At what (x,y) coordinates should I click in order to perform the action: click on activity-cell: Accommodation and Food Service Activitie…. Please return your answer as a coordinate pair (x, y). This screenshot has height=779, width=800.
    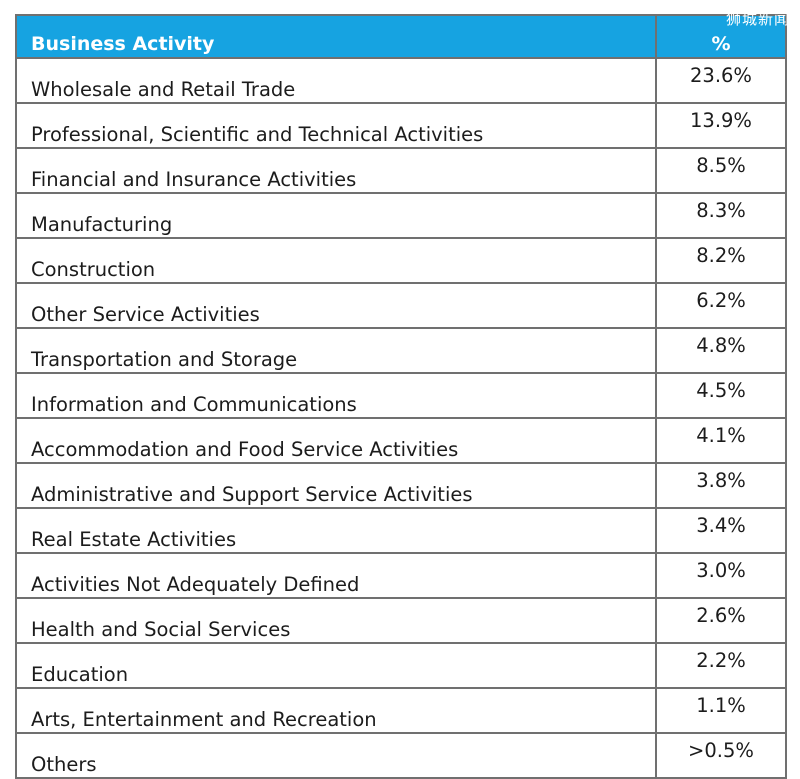
    Looking at the image, I should click on (336, 440).